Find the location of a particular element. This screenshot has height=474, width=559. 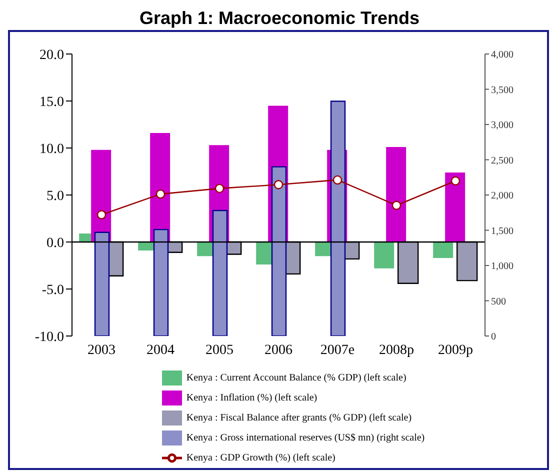

y2-tick-label: 0 is located at coordinates (493, 337).